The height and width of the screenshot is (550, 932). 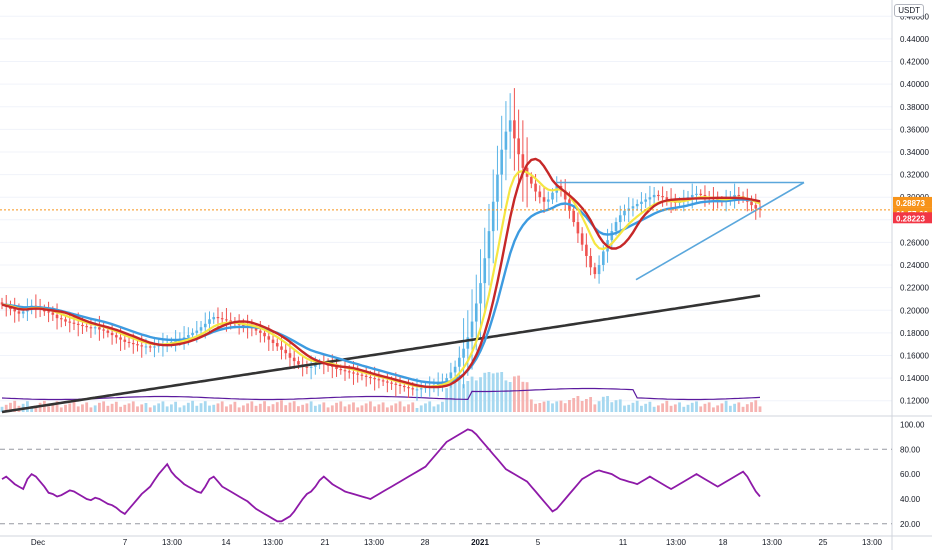 What do you see at coordinates (381, 394) in the screenshot?
I see `volume-ma-line` at bounding box center [381, 394].